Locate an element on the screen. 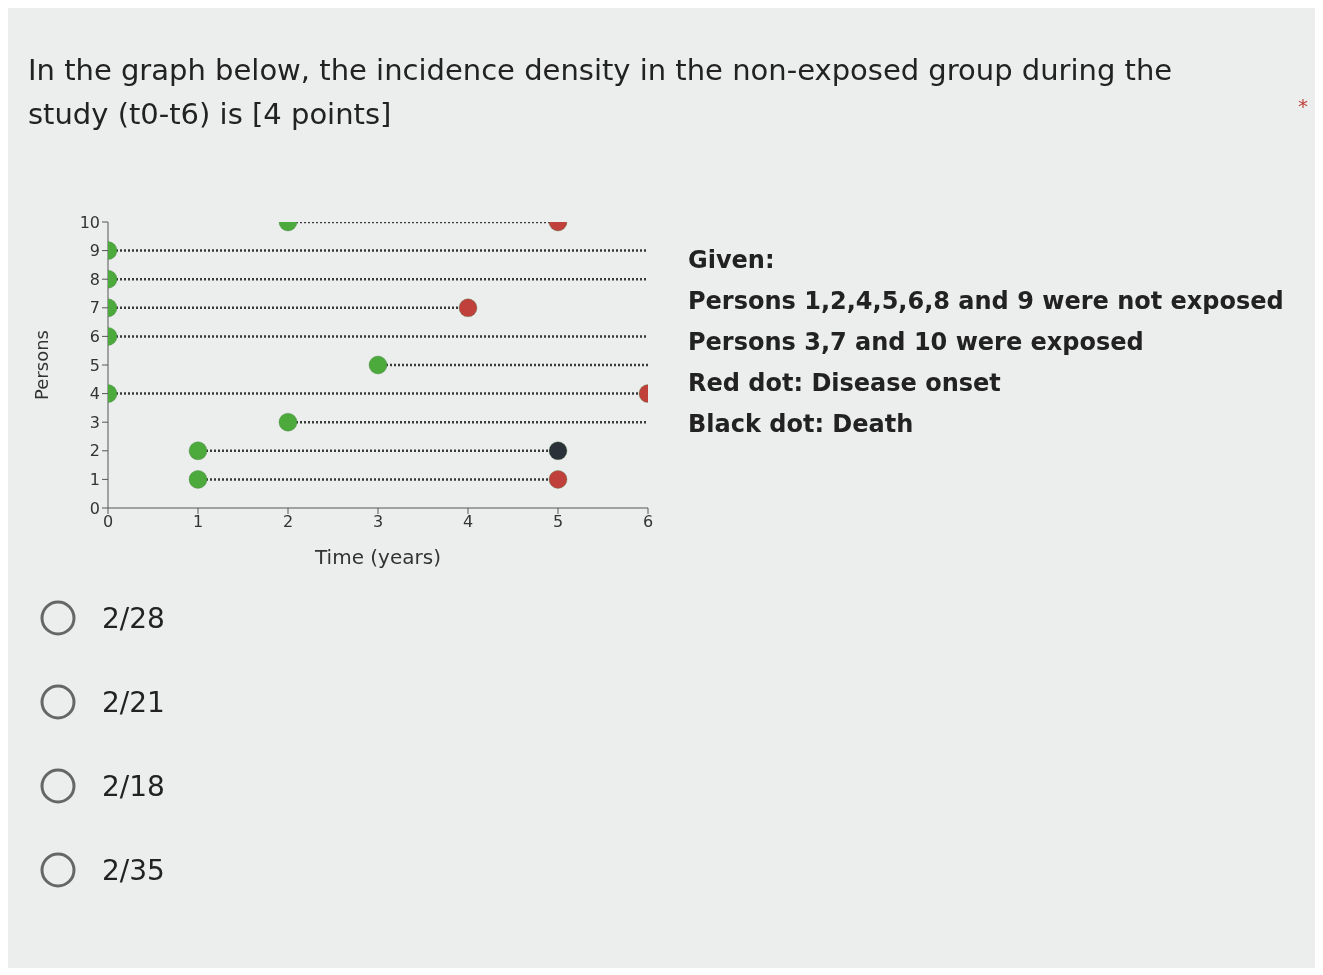 The width and height of the screenshot is (1323, 975). x-tick-label: 2 is located at coordinates (288, 522).